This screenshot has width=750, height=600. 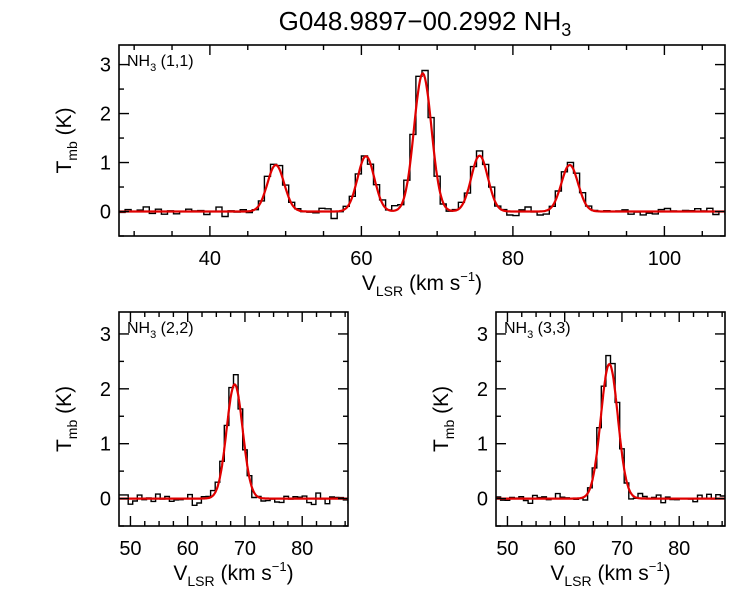 I want to click on panel-label: NH3 (3,3), so click(x=537, y=330).